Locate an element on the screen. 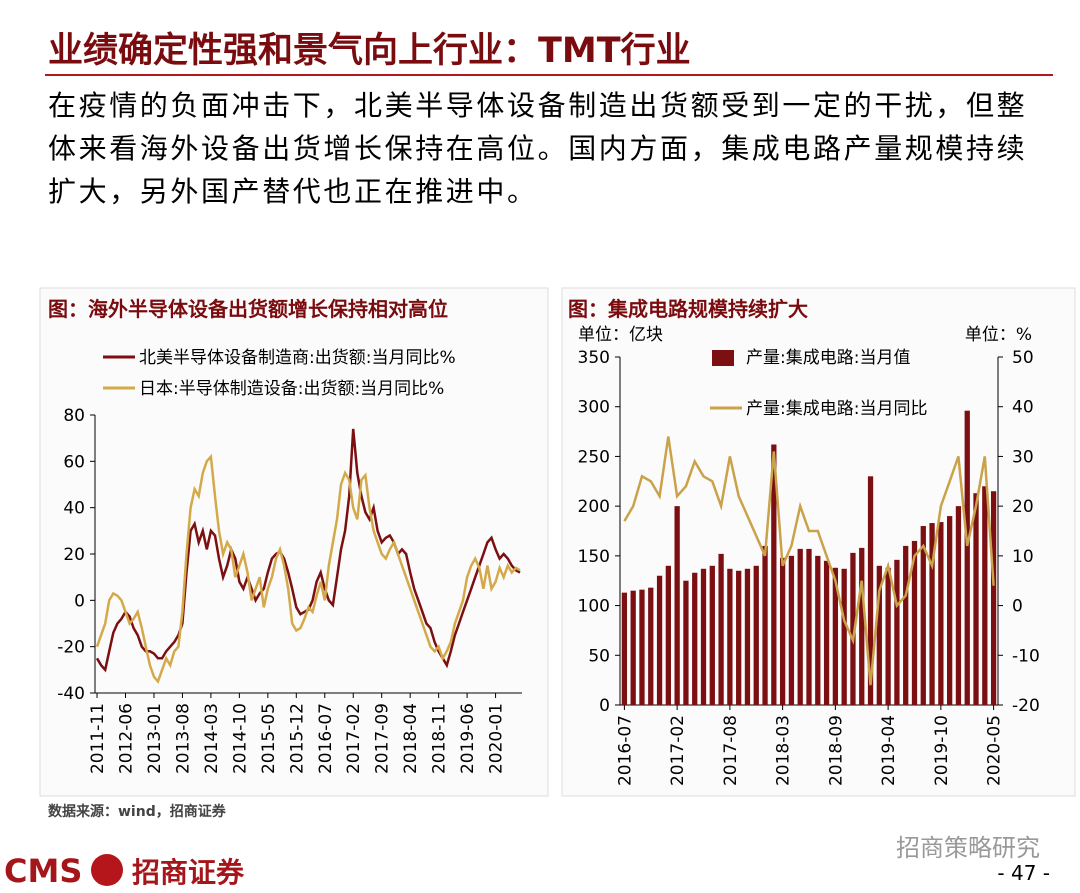  x-tick-label: 2013-08 is located at coordinates (183, 738).